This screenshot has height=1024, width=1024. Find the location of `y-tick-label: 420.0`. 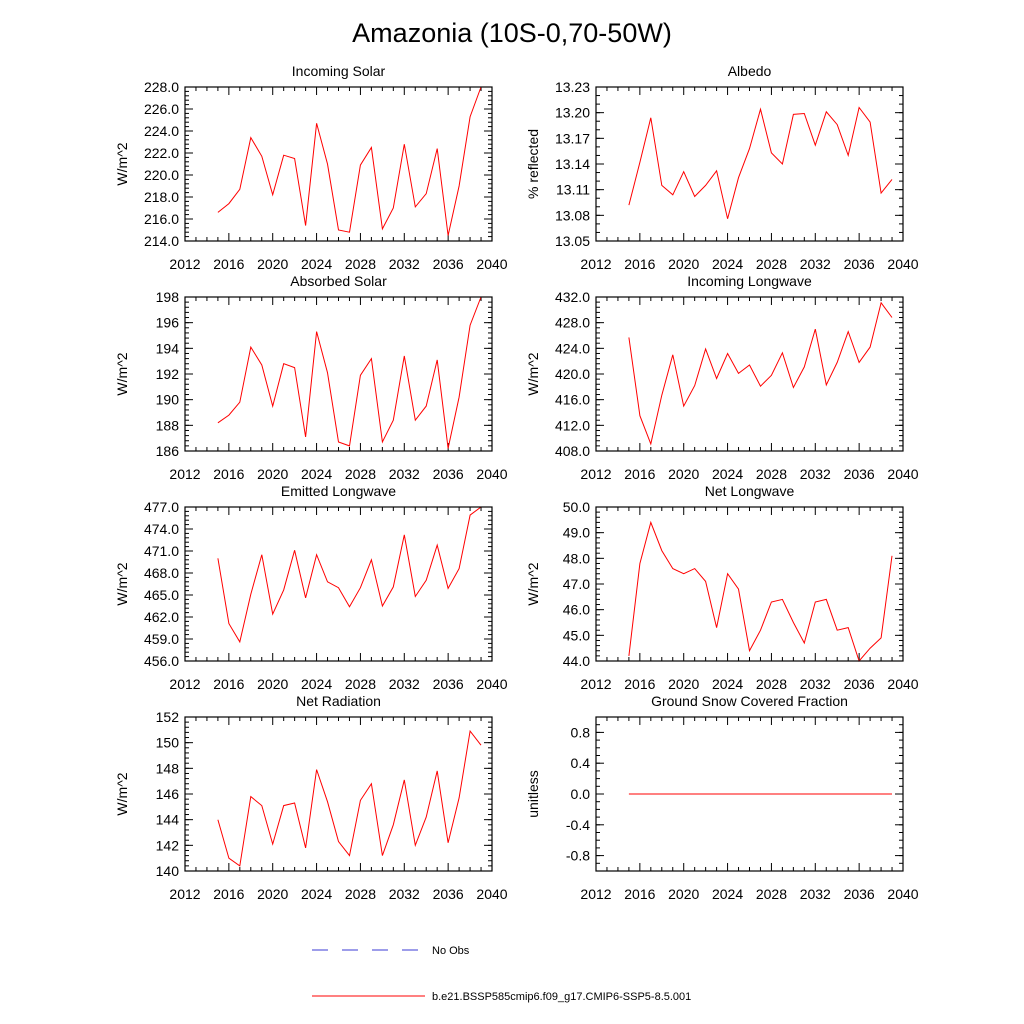

y-tick-label: 420.0 is located at coordinates (572, 374).